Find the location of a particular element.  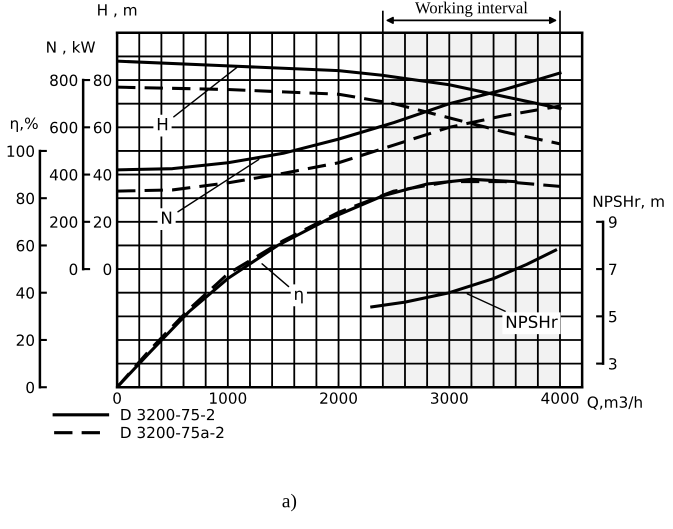

y2-tick-label: 0 is located at coordinates (74, 270).